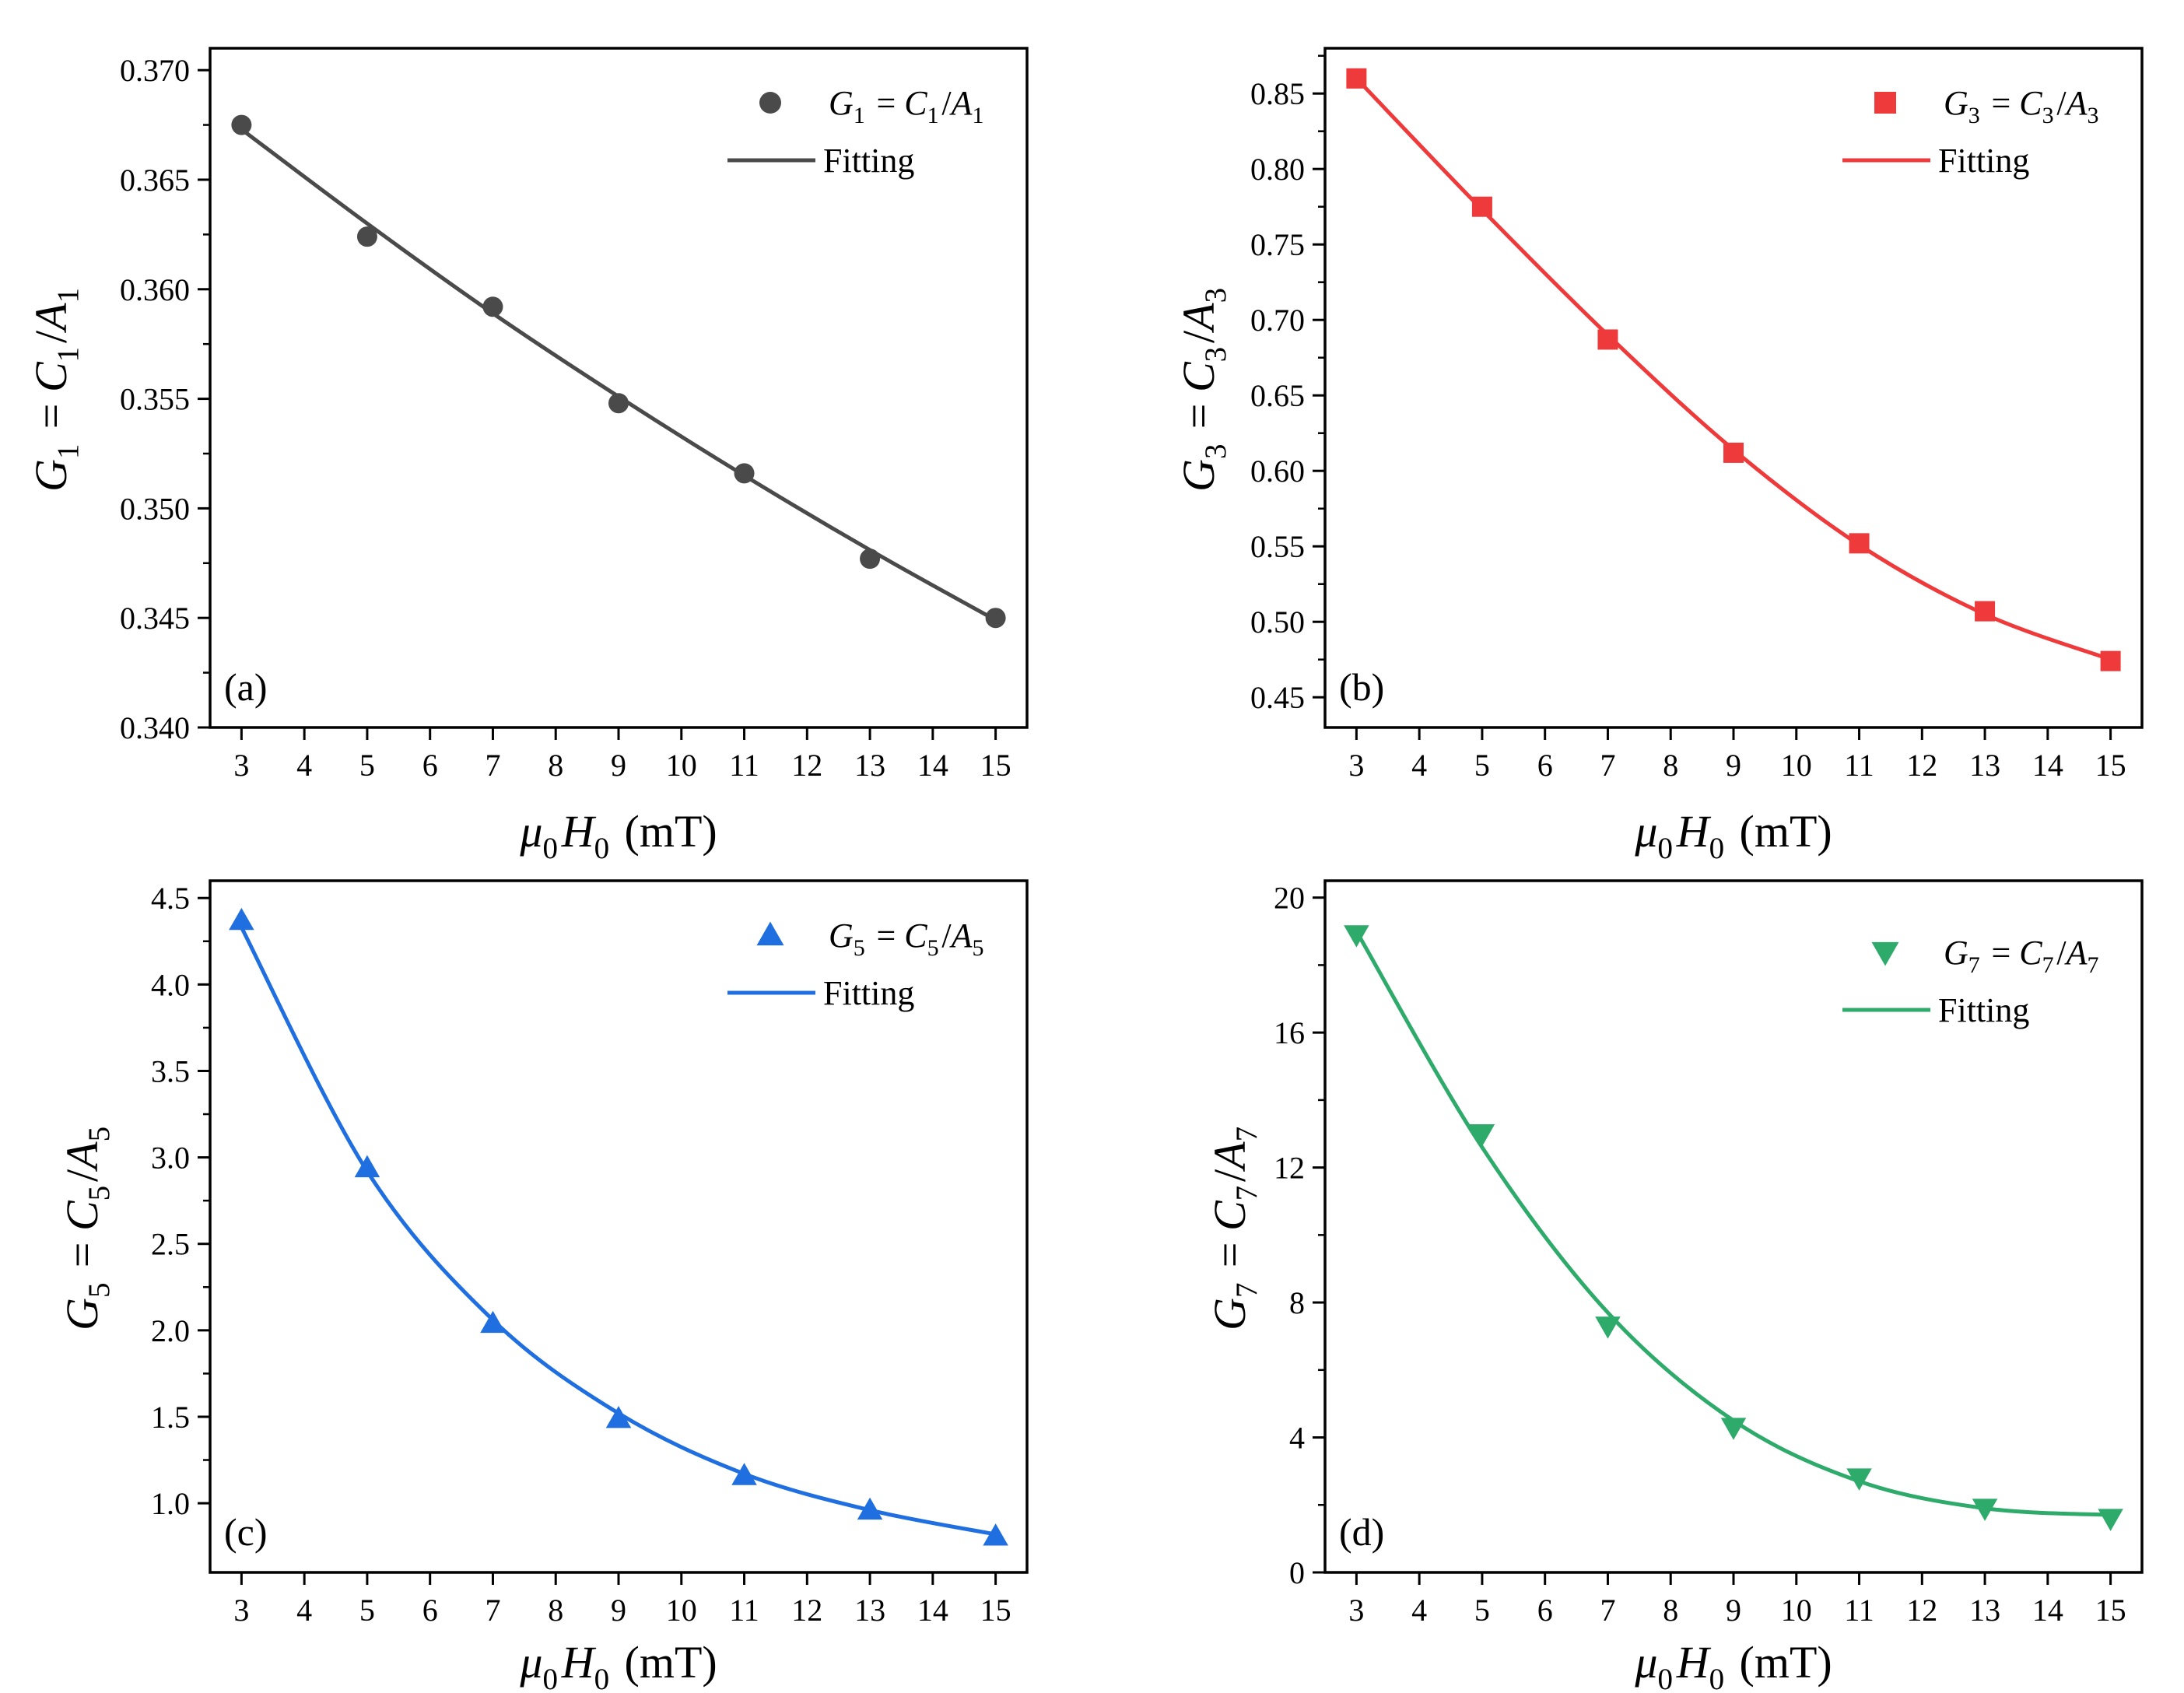  I want to click on y-tick-label: 0.45, so click(1277, 698).